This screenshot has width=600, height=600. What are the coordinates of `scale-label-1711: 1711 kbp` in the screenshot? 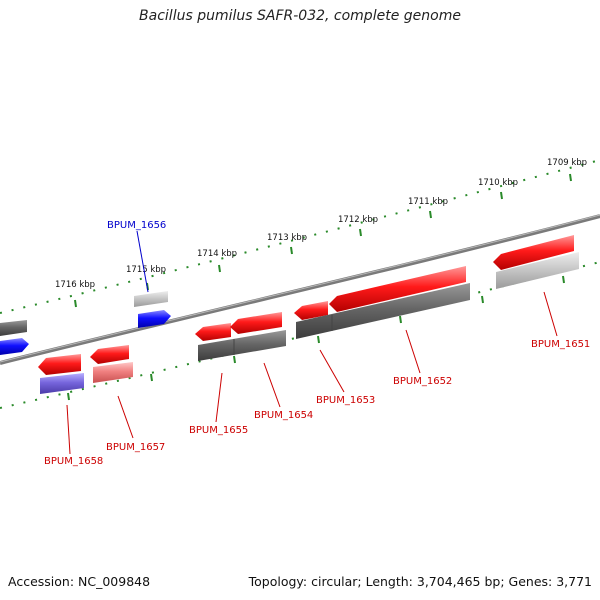 It's located at (428, 202).